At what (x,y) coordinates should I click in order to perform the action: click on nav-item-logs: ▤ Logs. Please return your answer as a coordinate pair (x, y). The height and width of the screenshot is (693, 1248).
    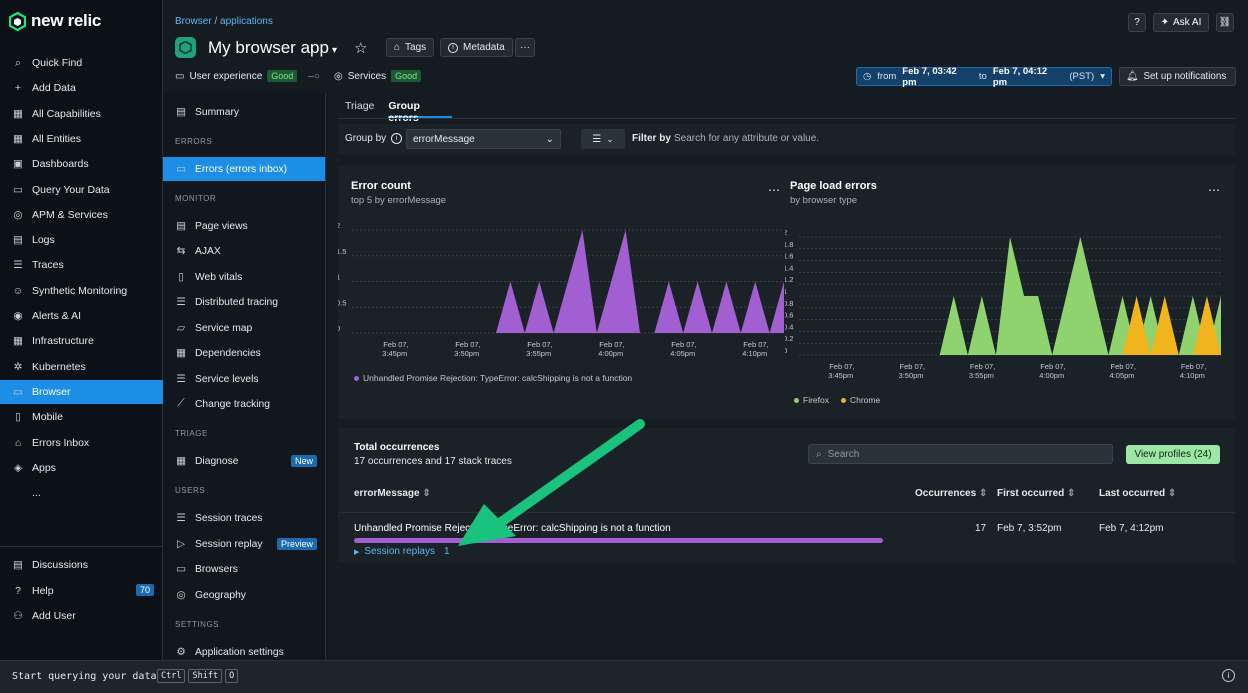
    Looking at the image, I should click on (81, 240).